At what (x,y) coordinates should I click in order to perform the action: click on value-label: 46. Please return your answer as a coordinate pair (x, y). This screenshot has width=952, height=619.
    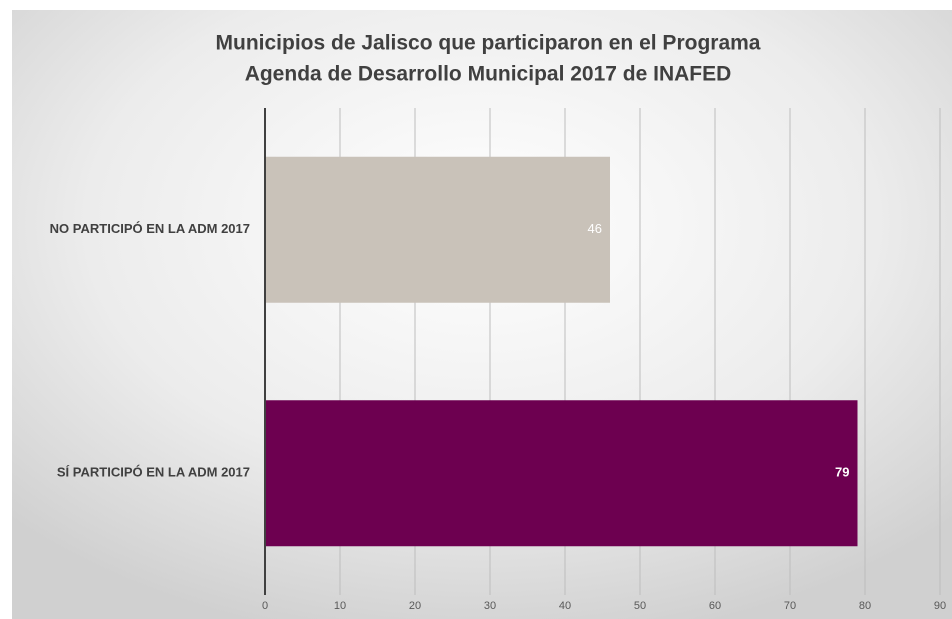
    Looking at the image, I should click on (595, 228).